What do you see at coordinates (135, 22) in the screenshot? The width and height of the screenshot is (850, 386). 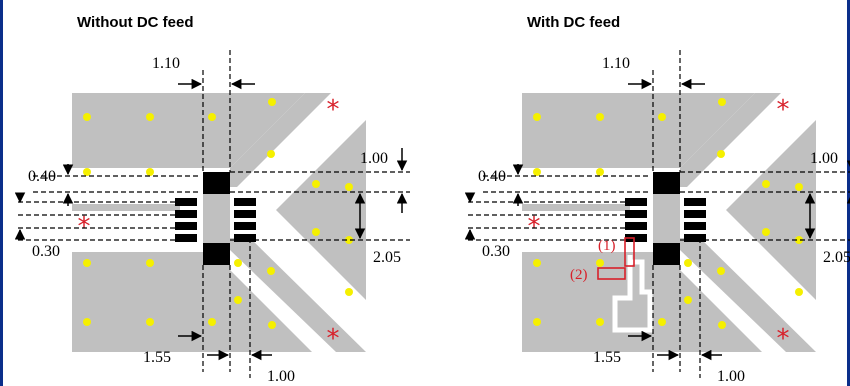 I see `panel-title: Without DC feed` at bounding box center [135, 22].